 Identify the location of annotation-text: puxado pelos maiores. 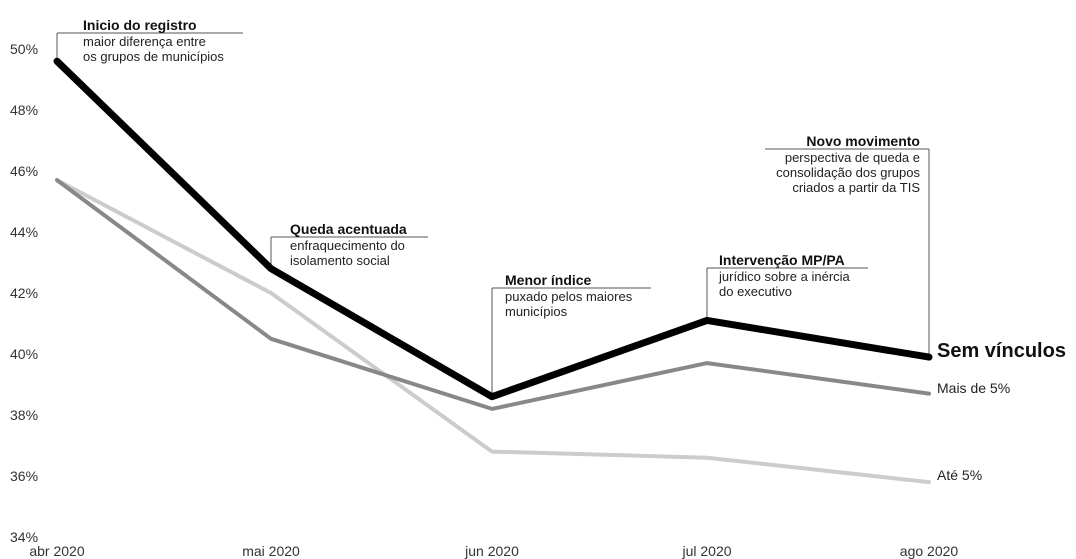
(569, 296).